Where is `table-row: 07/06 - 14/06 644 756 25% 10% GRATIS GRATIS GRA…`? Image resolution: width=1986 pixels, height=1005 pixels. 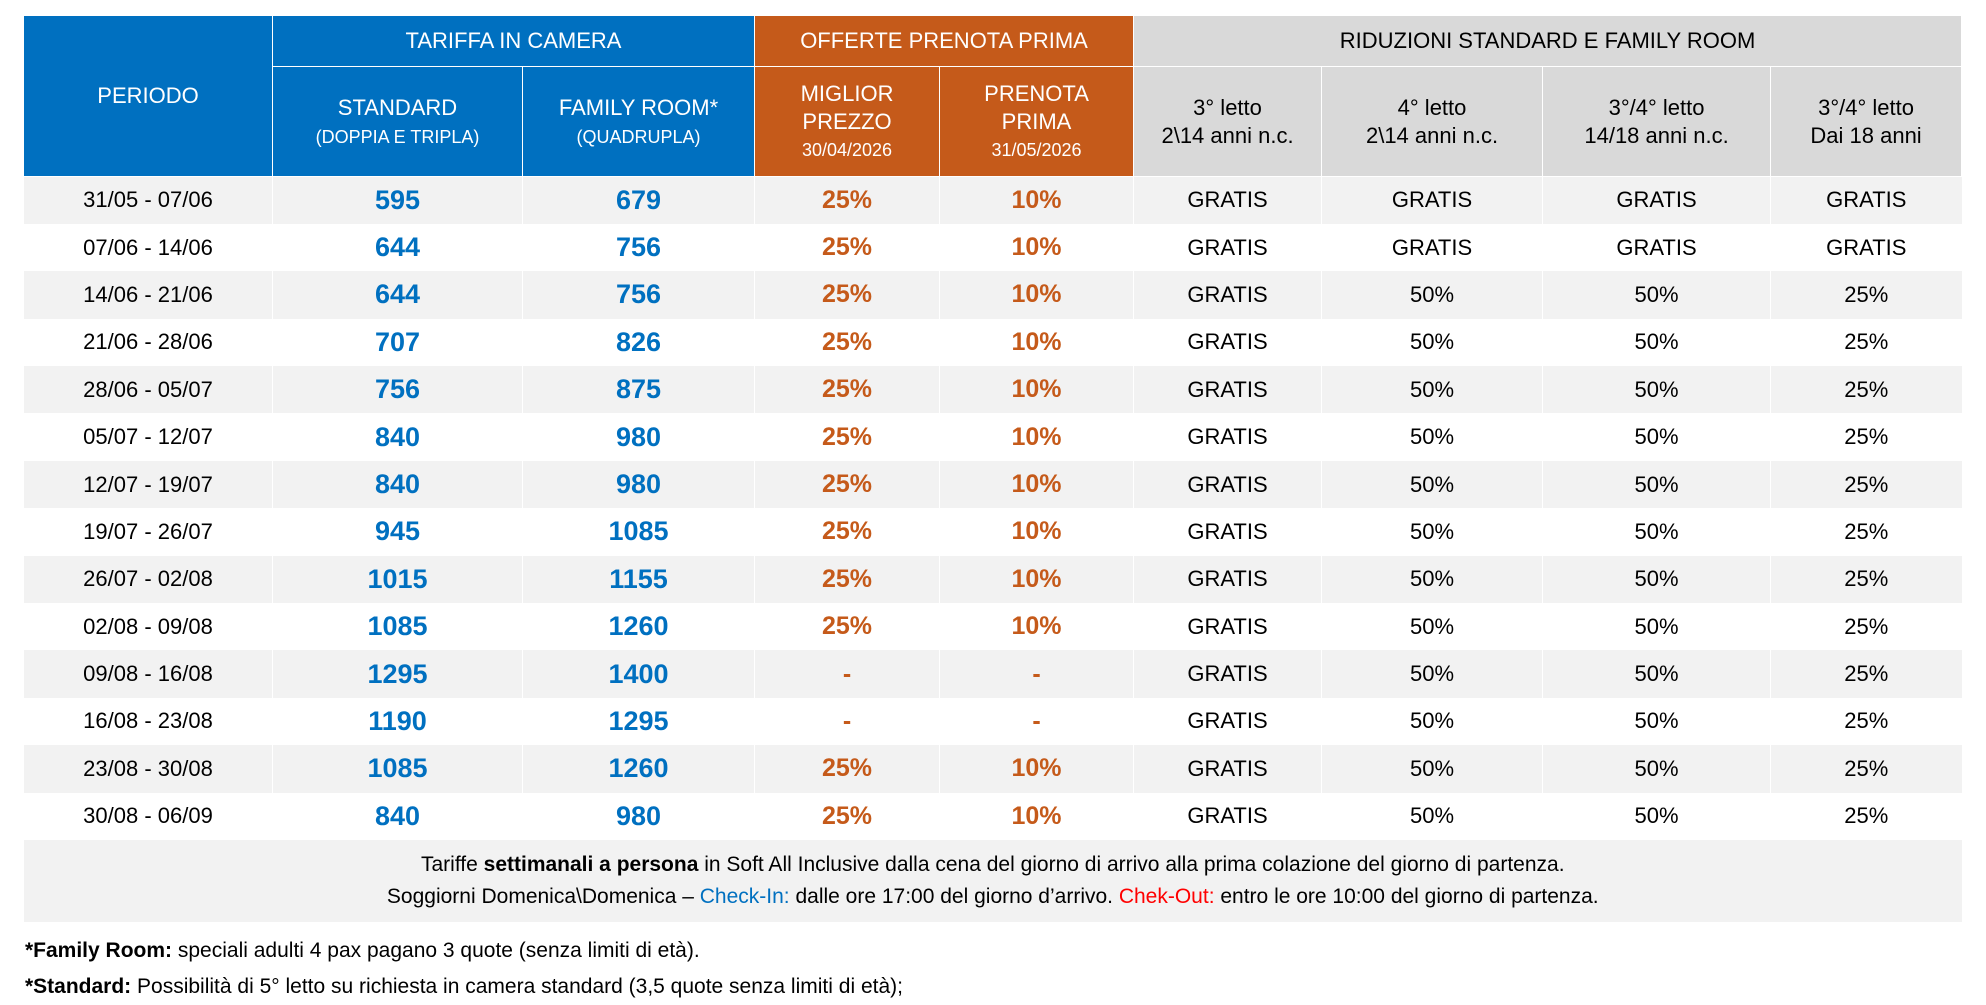 table-row: 07/06 - 14/06 644 756 25% 10% GRATIS GRATIS GRA… is located at coordinates (992, 247).